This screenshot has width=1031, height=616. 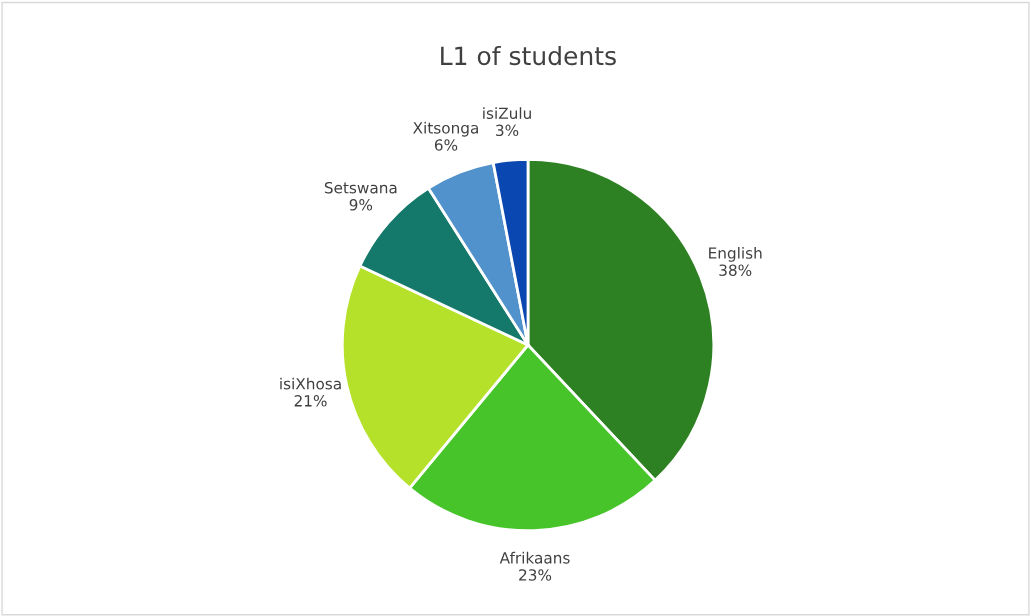 What do you see at coordinates (446, 145) in the screenshot?
I see `data-label: 6%` at bounding box center [446, 145].